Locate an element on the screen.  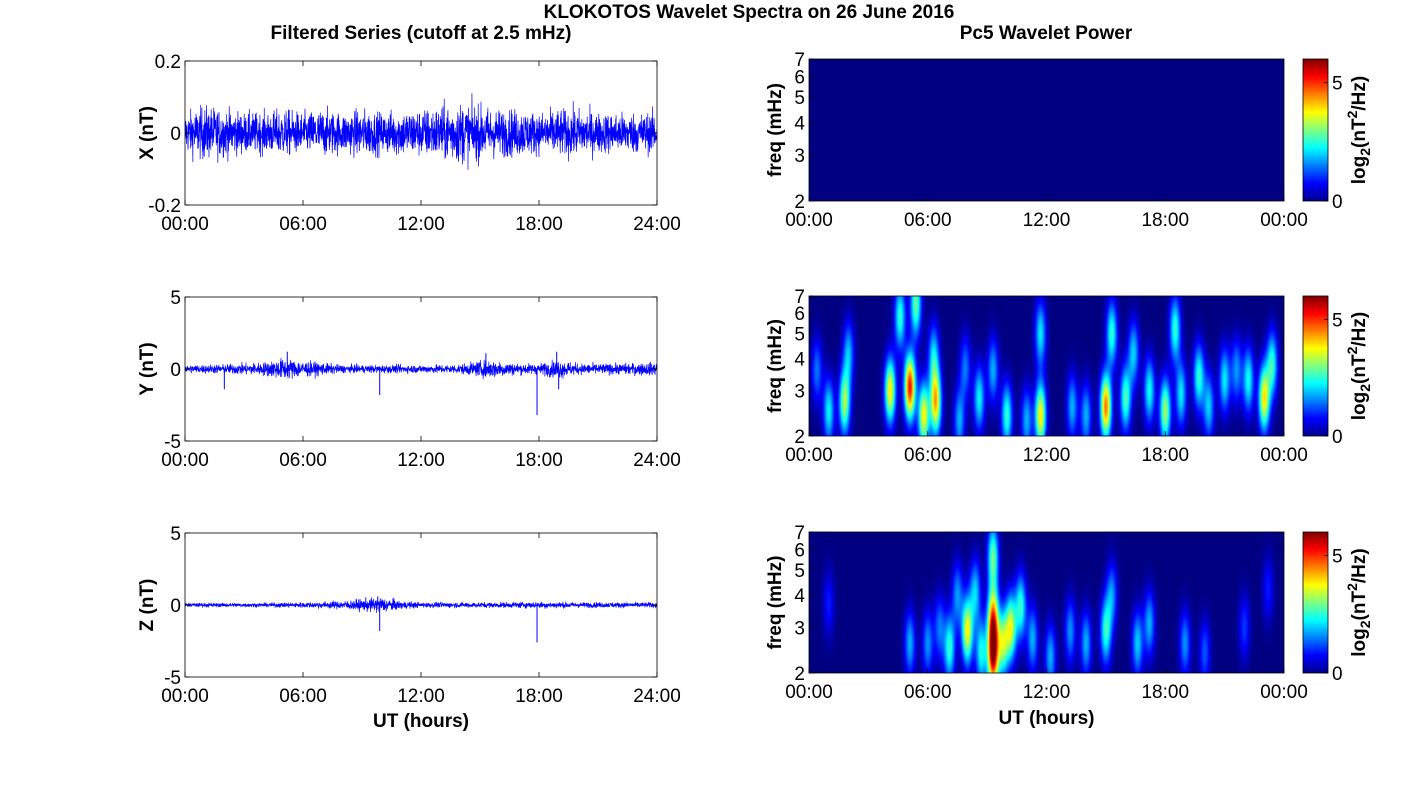
y-axis-label: X (nT) is located at coordinates (147, 133).